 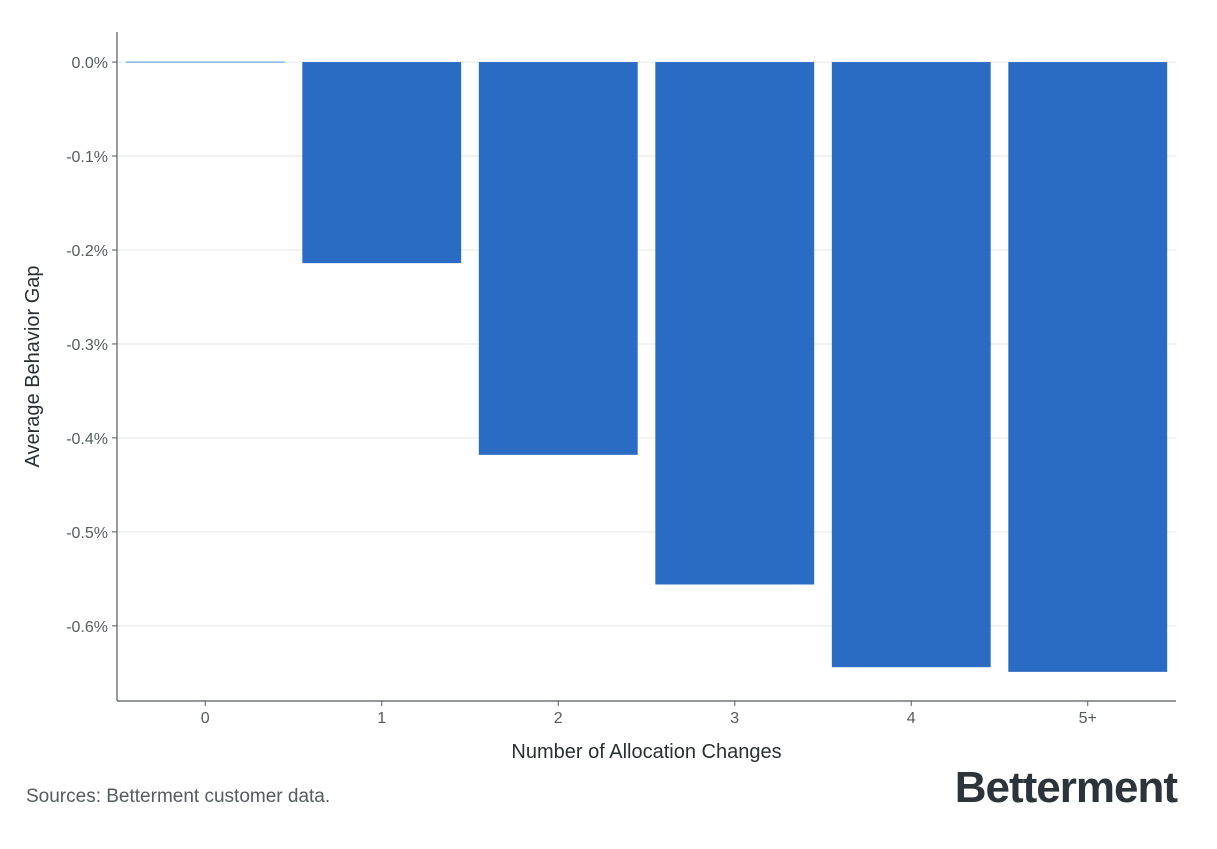 What do you see at coordinates (558, 718) in the screenshot?
I see `x-tick-label: 2` at bounding box center [558, 718].